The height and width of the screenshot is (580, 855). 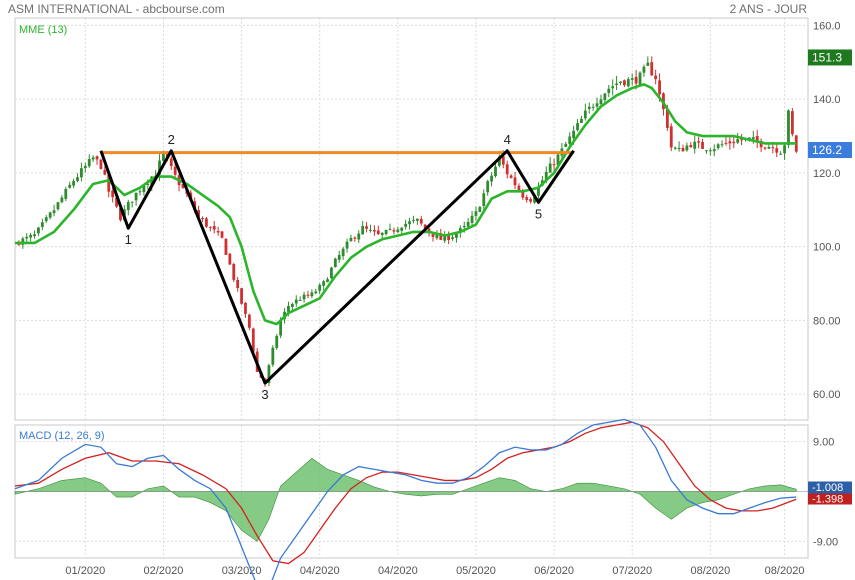 What do you see at coordinates (128, 239) in the screenshot?
I see `pattern-point-label: 1` at bounding box center [128, 239].